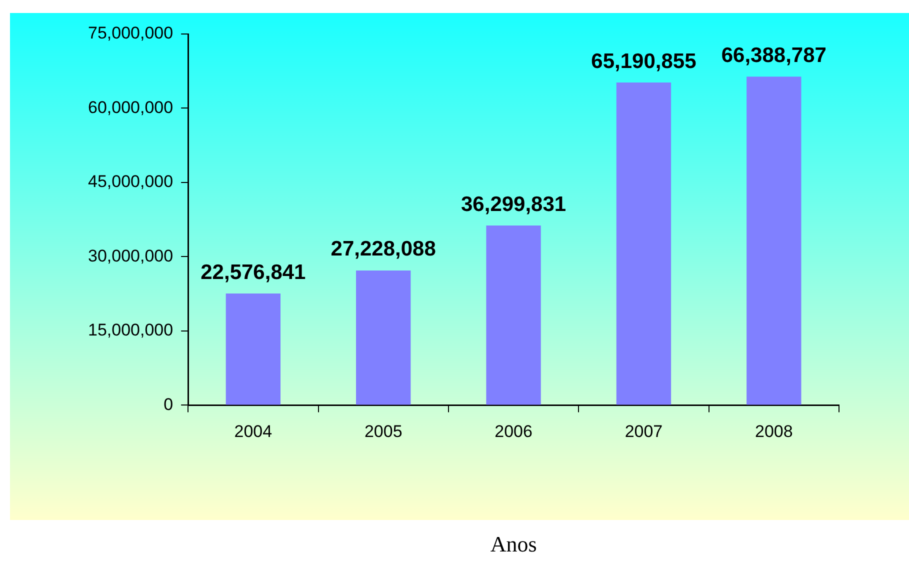 Image resolution: width=909 pixels, height=563 pixels. I want to click on x-tick-label: 2007, so click(643, 432).